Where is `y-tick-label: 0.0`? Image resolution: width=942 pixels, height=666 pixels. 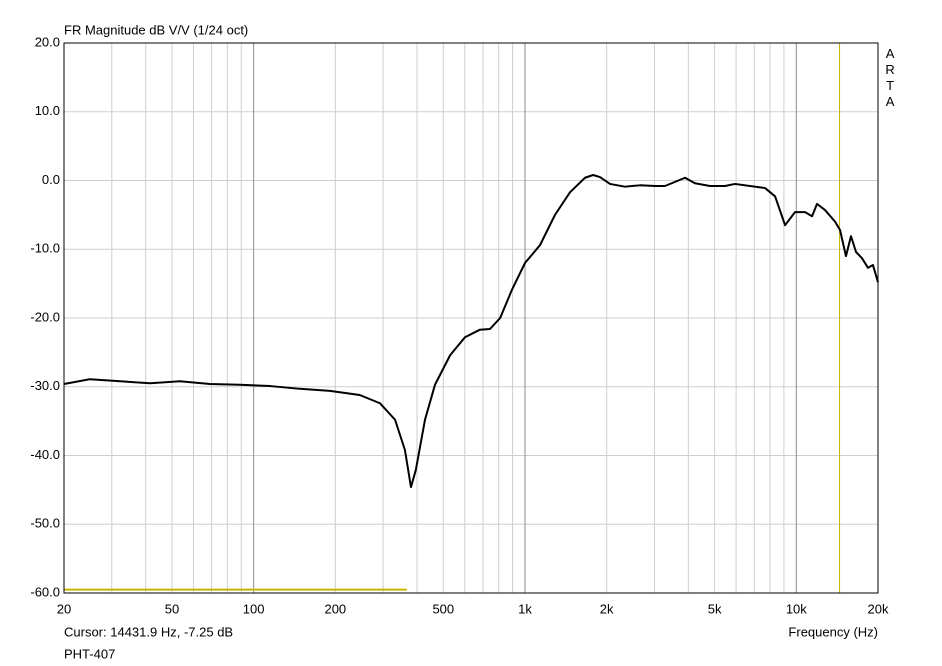 y-tick-label: 0.0 is located at coordinates (51, 179).